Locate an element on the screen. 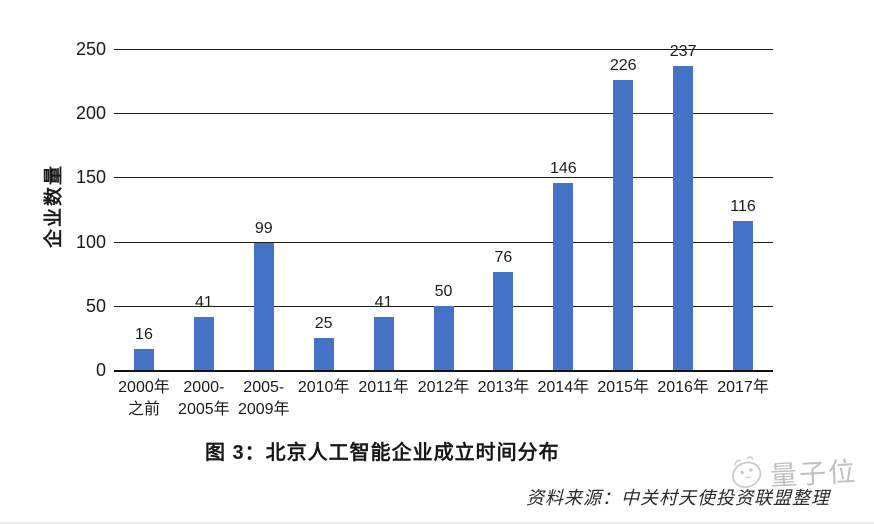 The image size is (874, 524). x-tick-label: 2014年 is located at coordinates (563, 387).